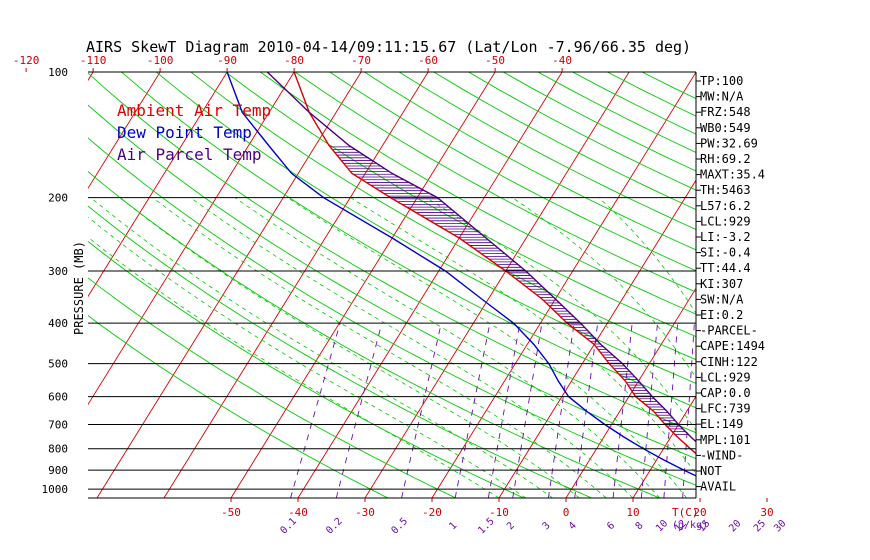 This screenshot has width=870, height=560. What do you see at coordinates (511, 526) in the screenshot?
I see `mixing-ratio-tick-label: 2` at bounding box center [511, 526].